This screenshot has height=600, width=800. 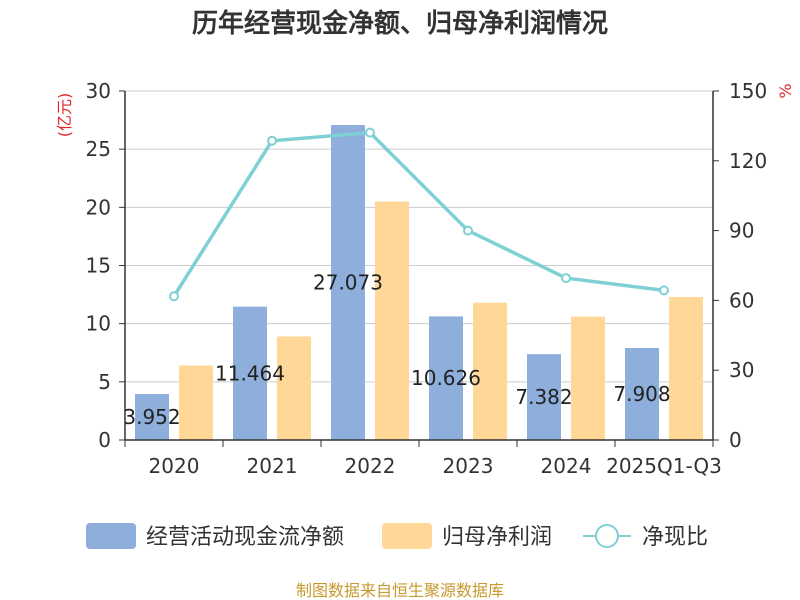 I want to click on data-label-cashflow: 27.073, so click(x=348, y=283).